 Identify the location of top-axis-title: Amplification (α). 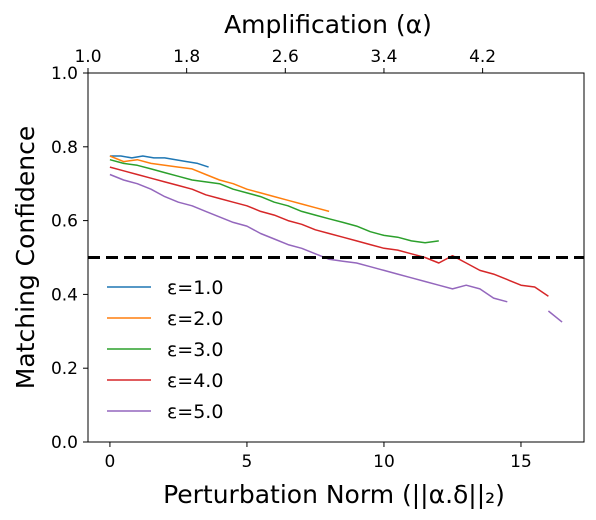
(328, 24).